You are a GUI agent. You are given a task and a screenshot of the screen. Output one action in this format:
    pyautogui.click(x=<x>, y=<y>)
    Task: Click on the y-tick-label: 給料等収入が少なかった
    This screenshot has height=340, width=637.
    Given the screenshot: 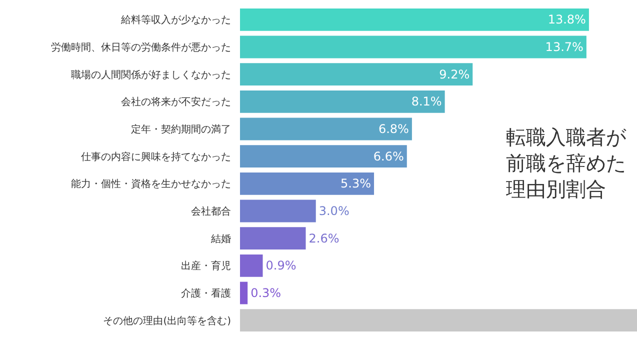 What is the action you would take?
    pyautogui.click(x=175, y=20)
    